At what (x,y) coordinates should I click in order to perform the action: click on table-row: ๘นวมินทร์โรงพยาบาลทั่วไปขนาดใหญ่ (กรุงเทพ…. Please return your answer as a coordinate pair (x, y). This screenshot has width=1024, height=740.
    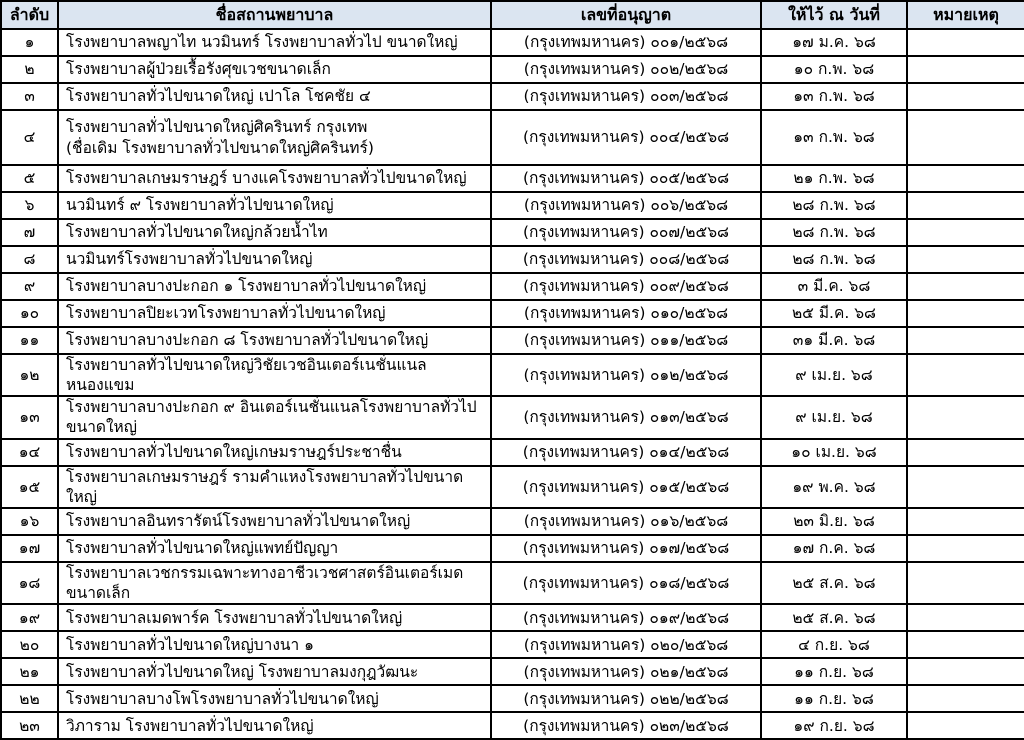
    Looking at the image, I should click on (512, 259).